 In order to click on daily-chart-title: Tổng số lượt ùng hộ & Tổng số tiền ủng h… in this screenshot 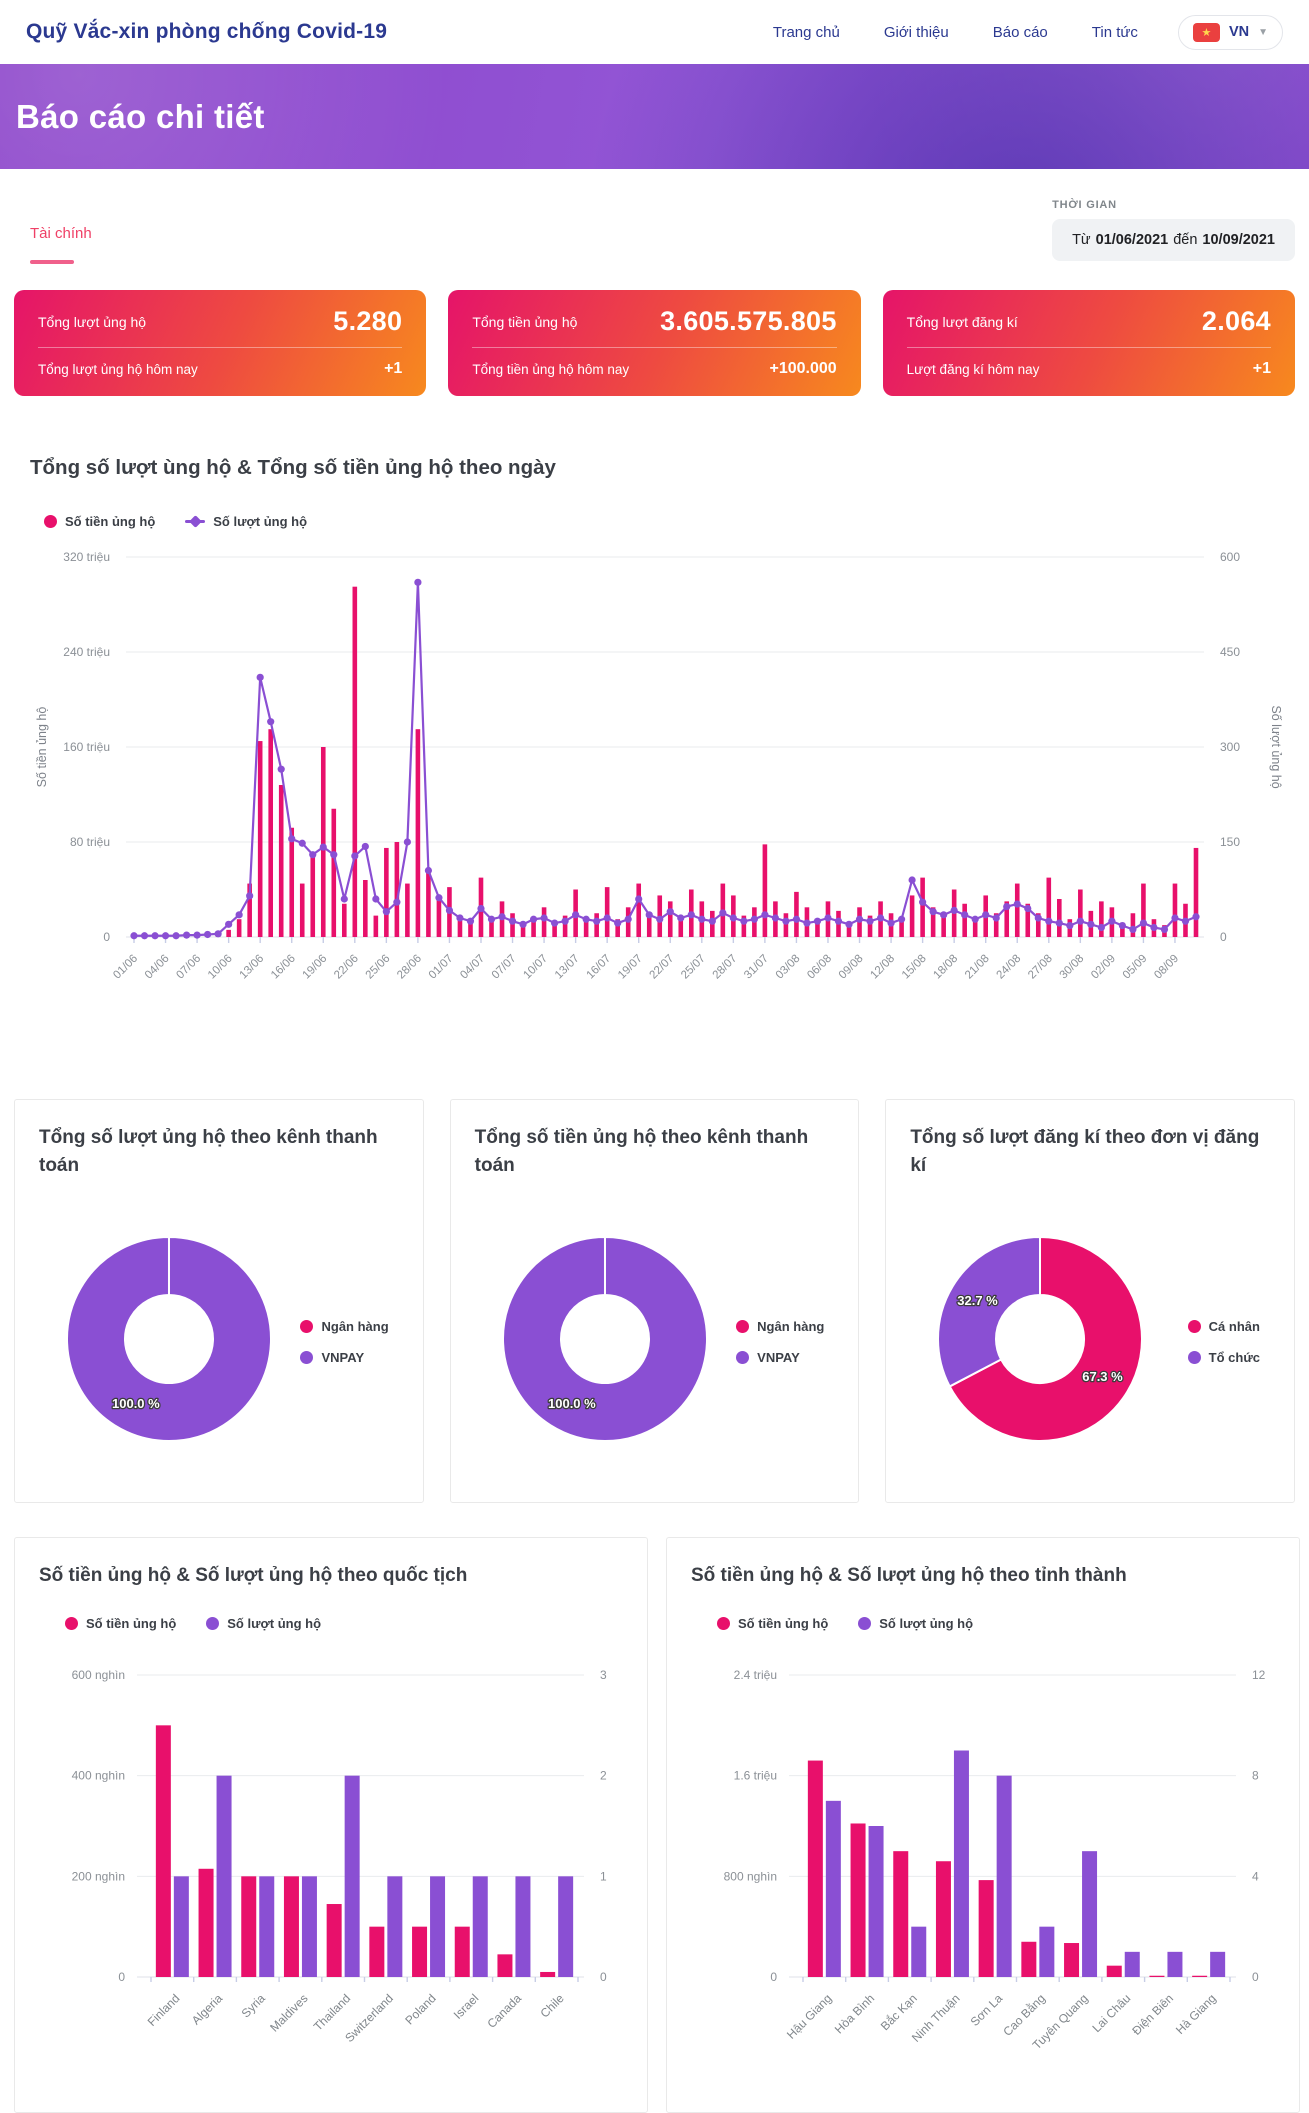, I will do `click(293, 467)`.